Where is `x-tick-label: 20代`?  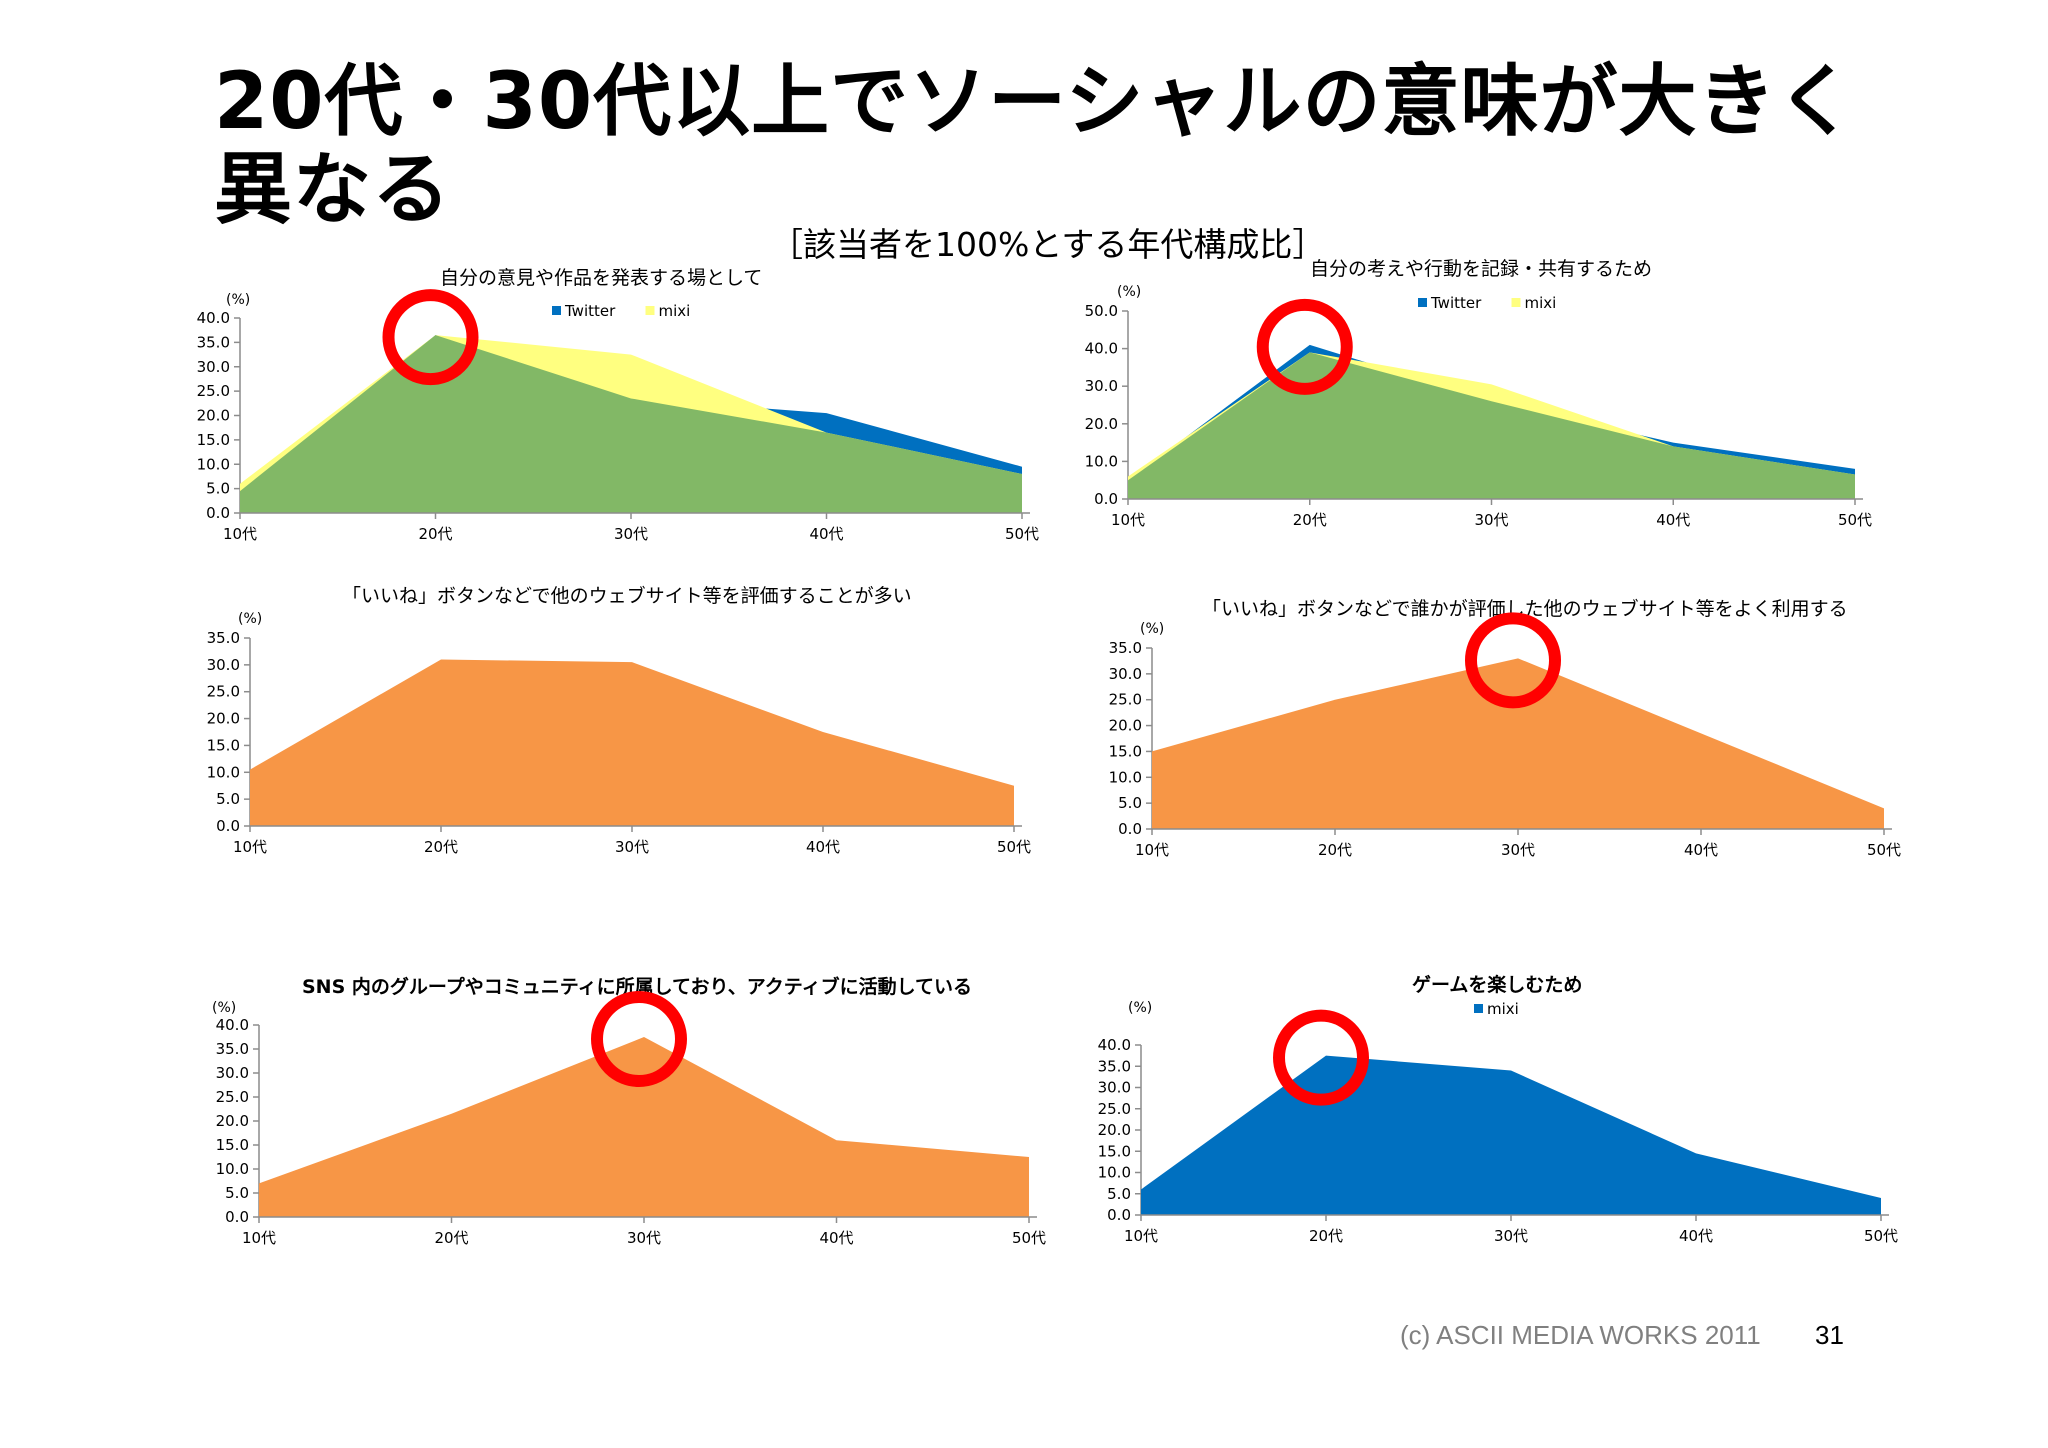 x-tick-label: 20代 is located at coordinates (441, 847).